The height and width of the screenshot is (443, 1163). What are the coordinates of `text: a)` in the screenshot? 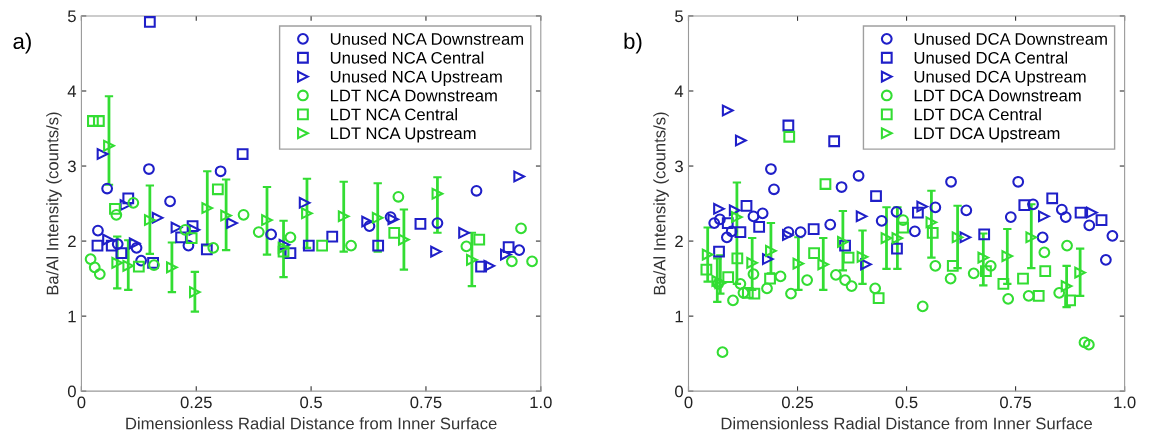 It's located at (22, 43).